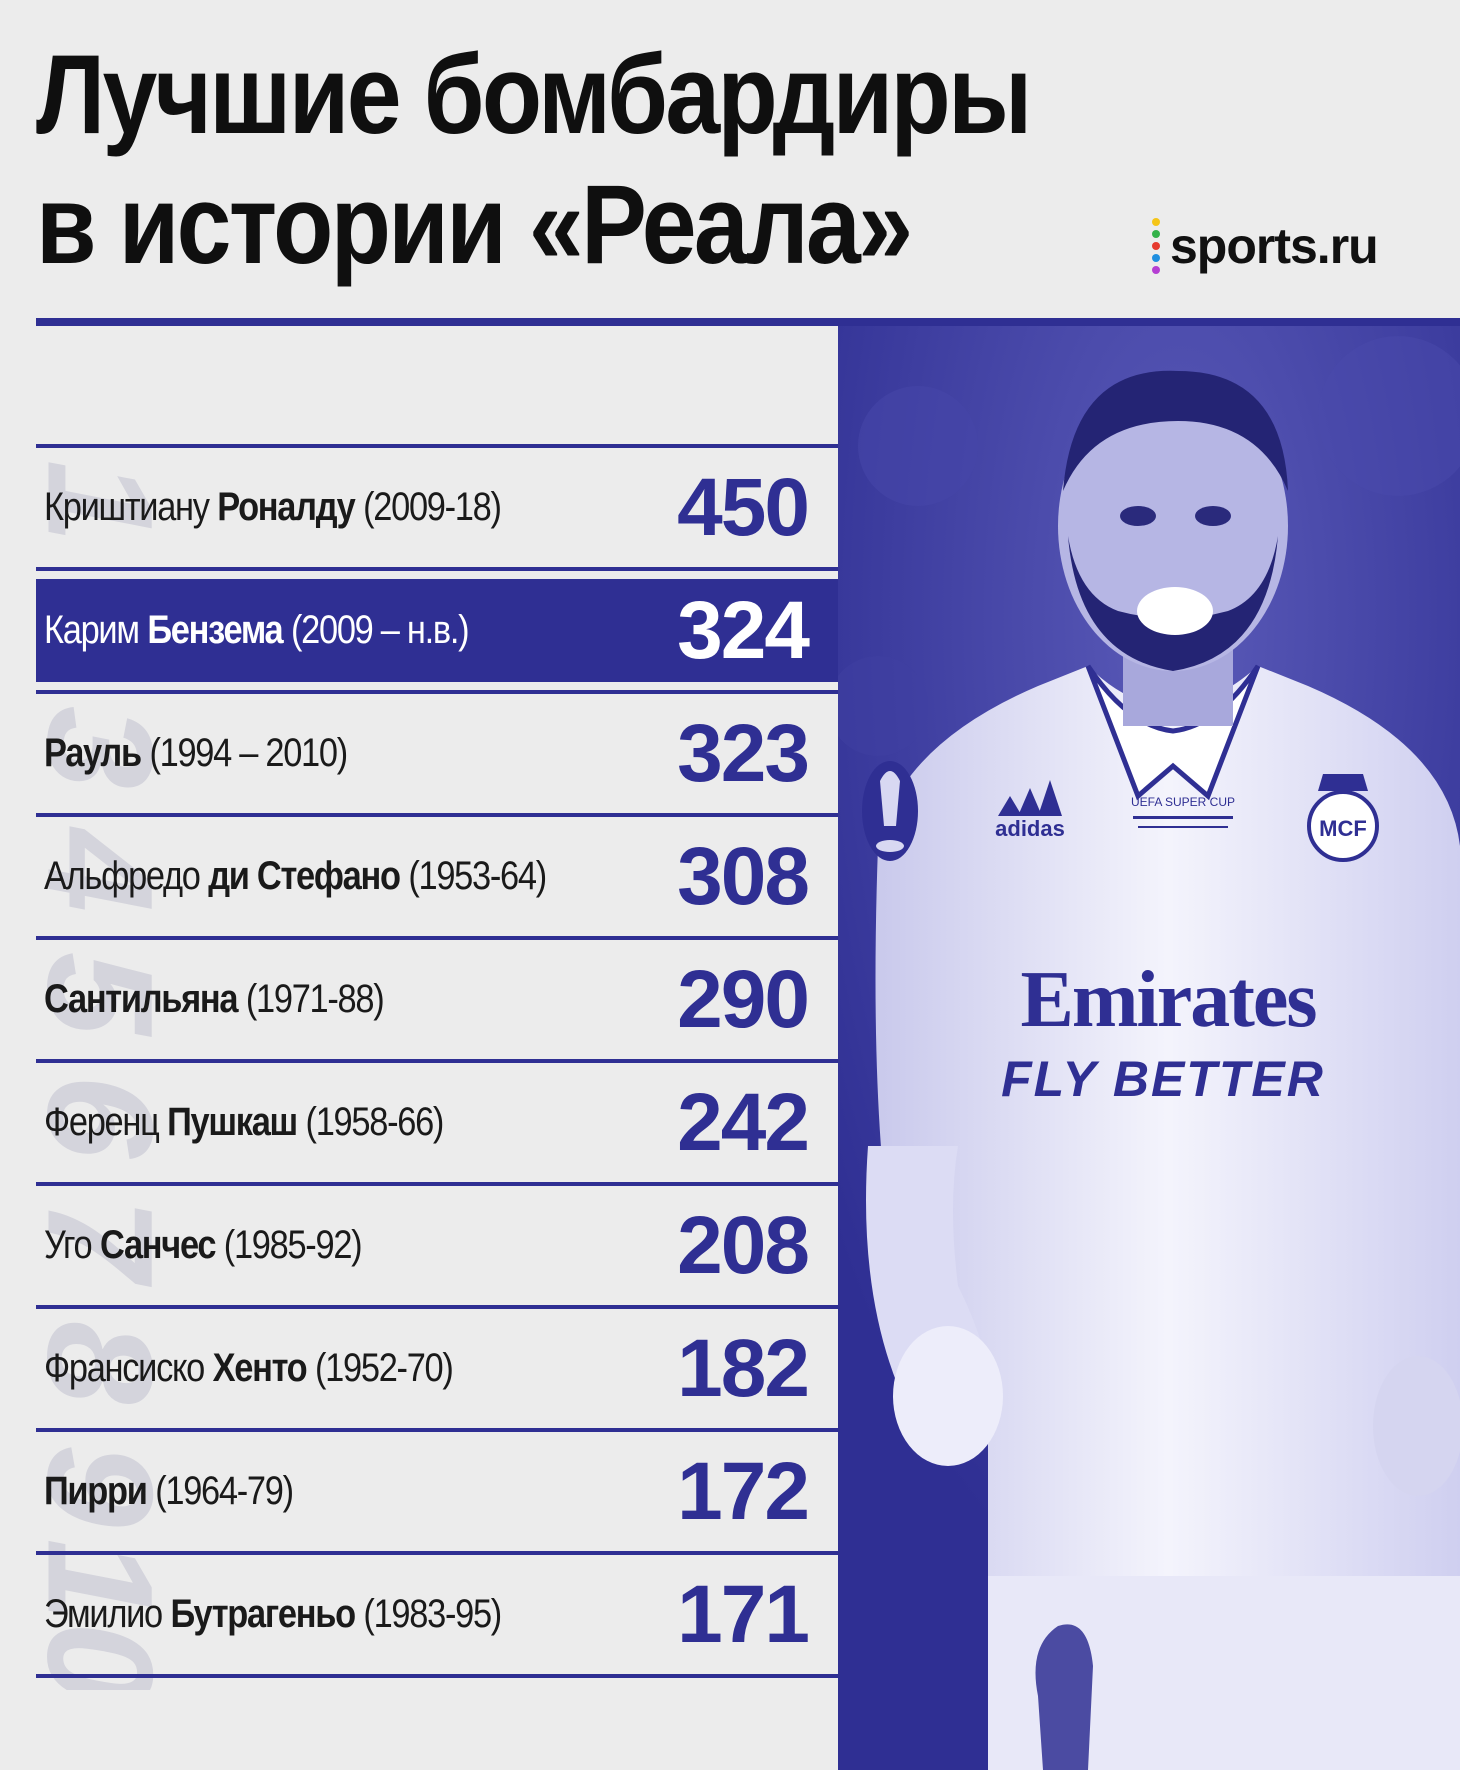 The width and height of the screenshot is (1460, 1770). What do you see at coordinates (124, 1368) in the screenshot?
I see `player-first-name: Франсиско` at bounding box center [124, 1368].